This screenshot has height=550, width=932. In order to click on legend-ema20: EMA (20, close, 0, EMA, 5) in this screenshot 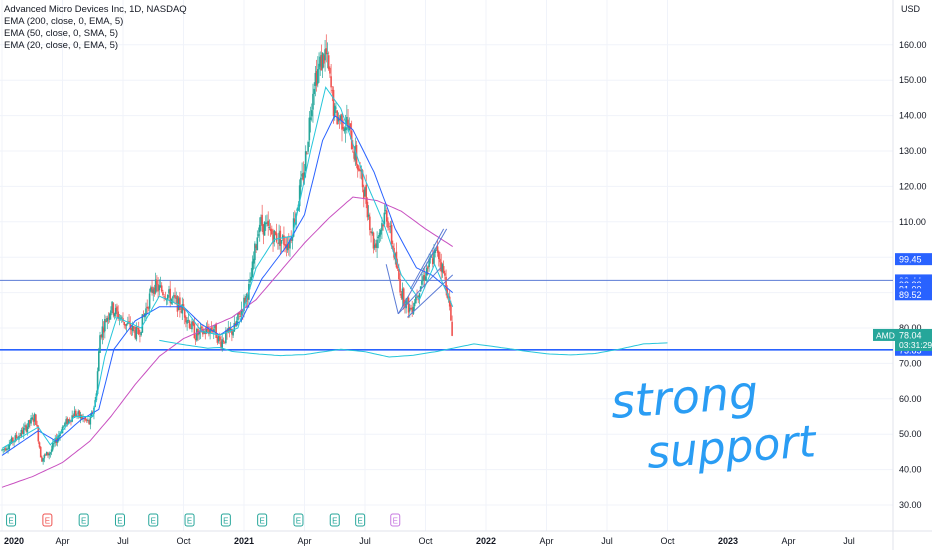, I will do `click(61, 45)`.